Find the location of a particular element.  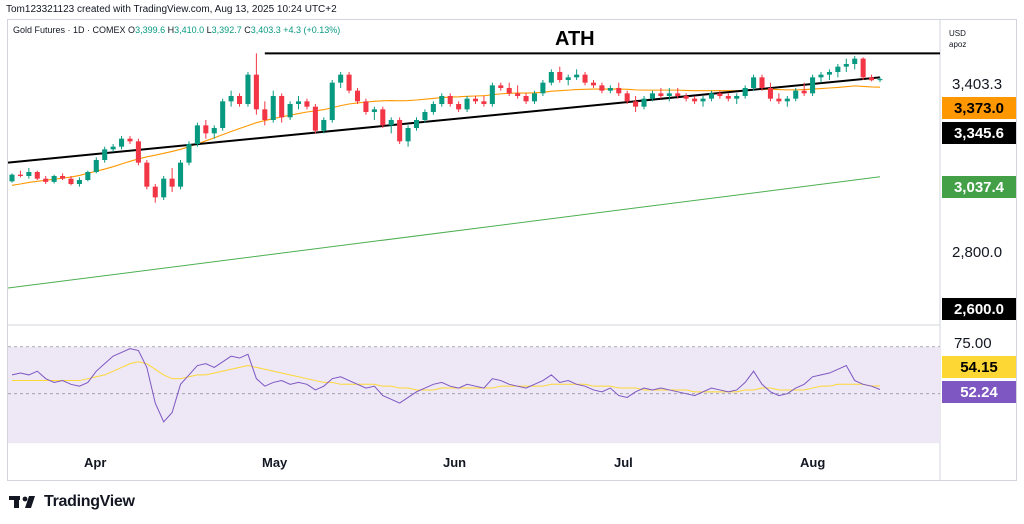

rsi-line is located at coordinates (446, 385).